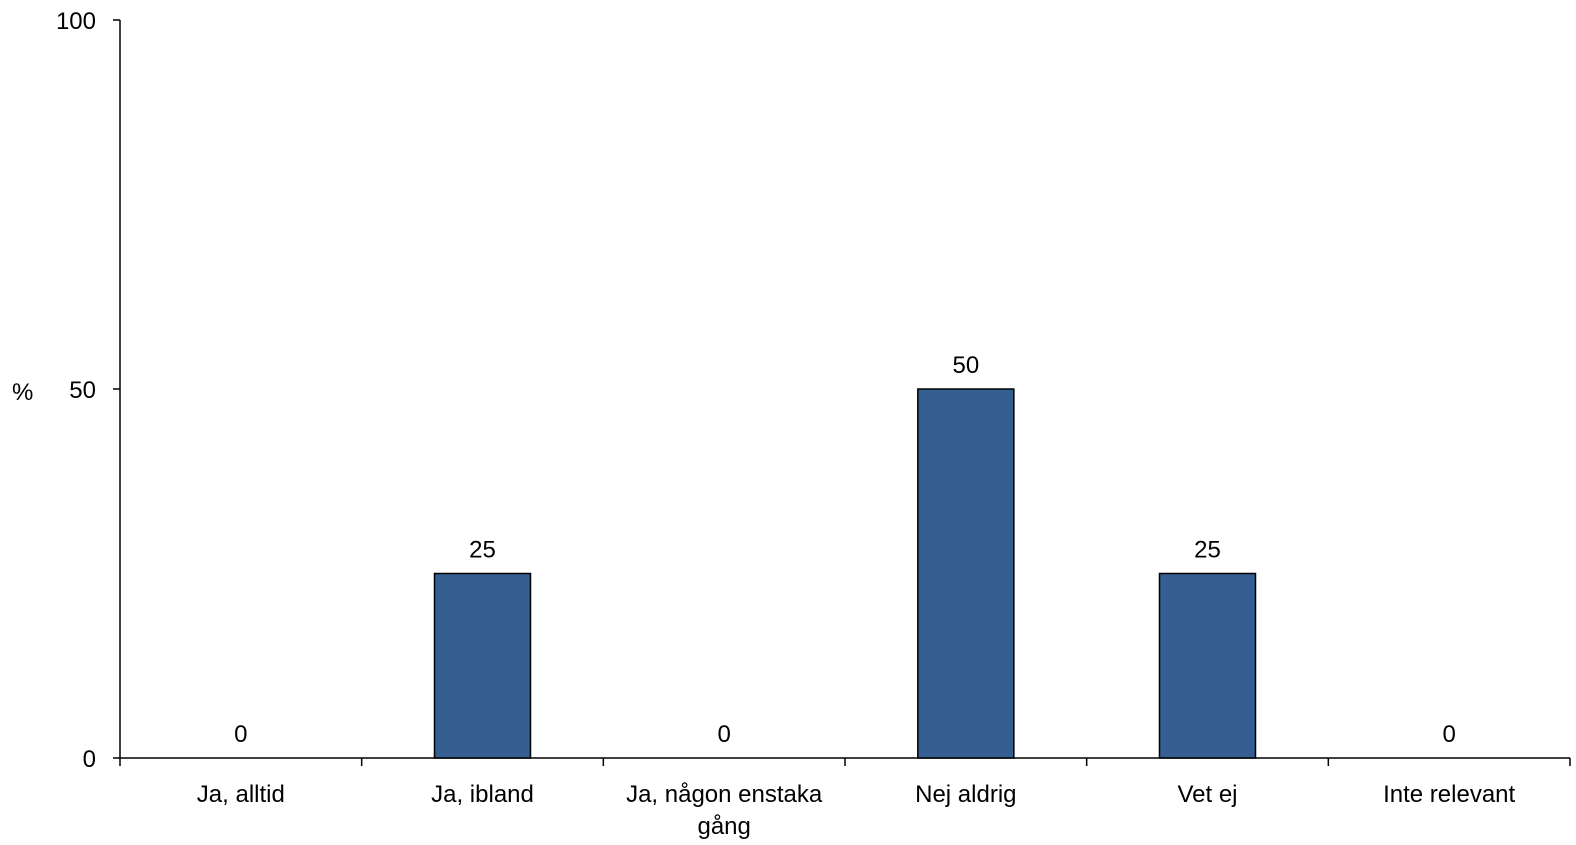  What do you see at coordinates (89, 759) in the screenshot?
I see `y-tick-label: 0` at bounding box center [89, 759].